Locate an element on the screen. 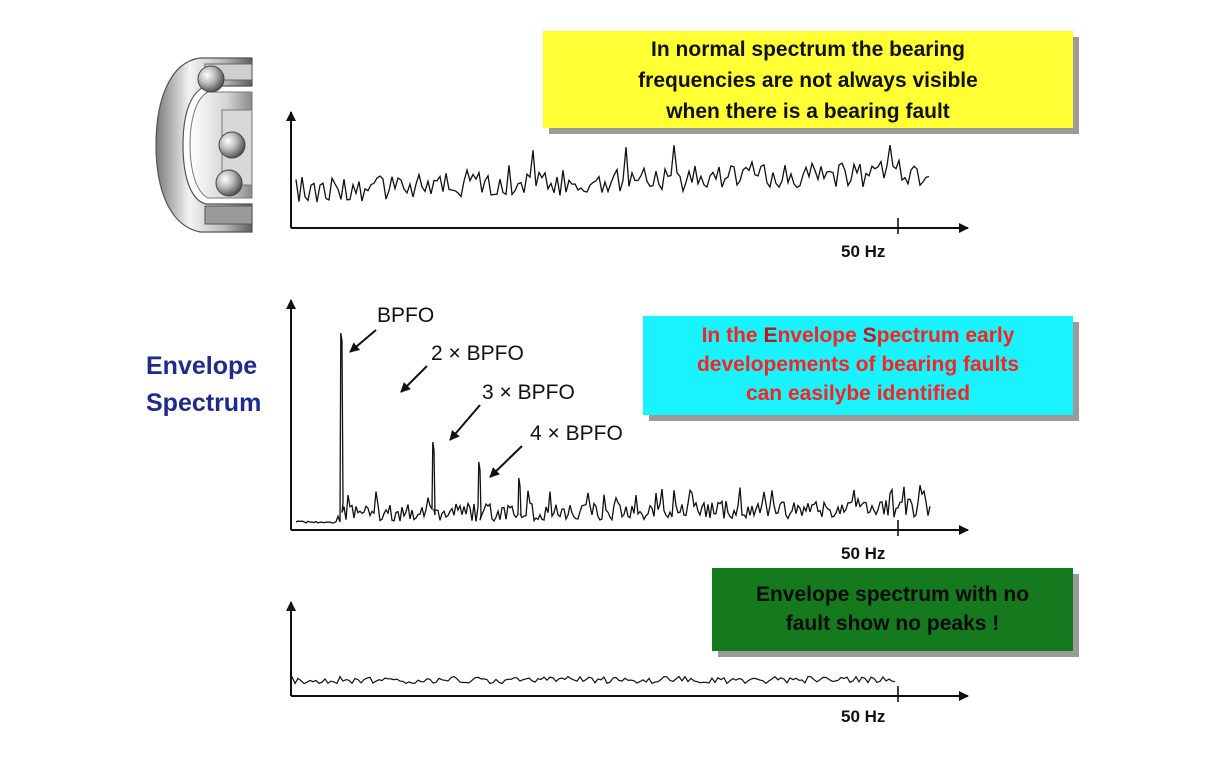  envelope-note-line-1: In the Envelope Spectrum early is located at coordinates (858, 335).